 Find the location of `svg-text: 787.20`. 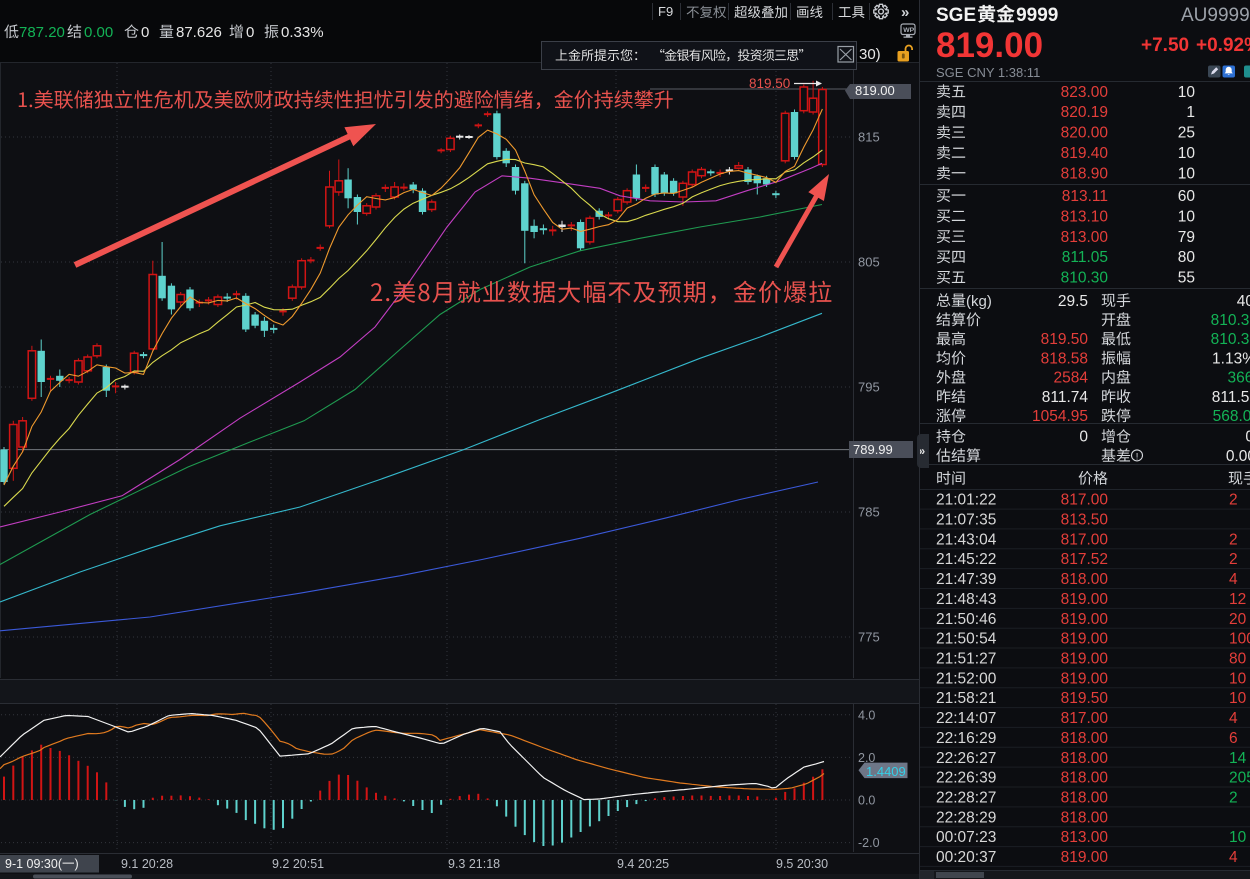

svg-text: 787.20 is located at coordinates (42, 32).